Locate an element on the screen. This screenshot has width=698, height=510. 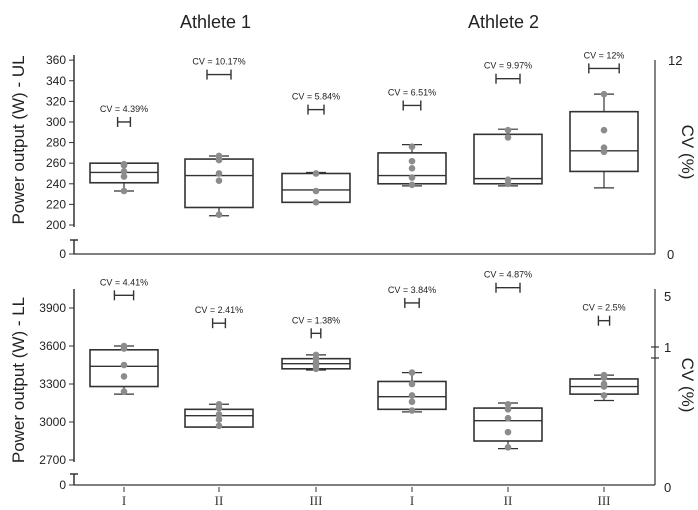
cv-label: CV = 6.51% is located at coordinates (412, 92).